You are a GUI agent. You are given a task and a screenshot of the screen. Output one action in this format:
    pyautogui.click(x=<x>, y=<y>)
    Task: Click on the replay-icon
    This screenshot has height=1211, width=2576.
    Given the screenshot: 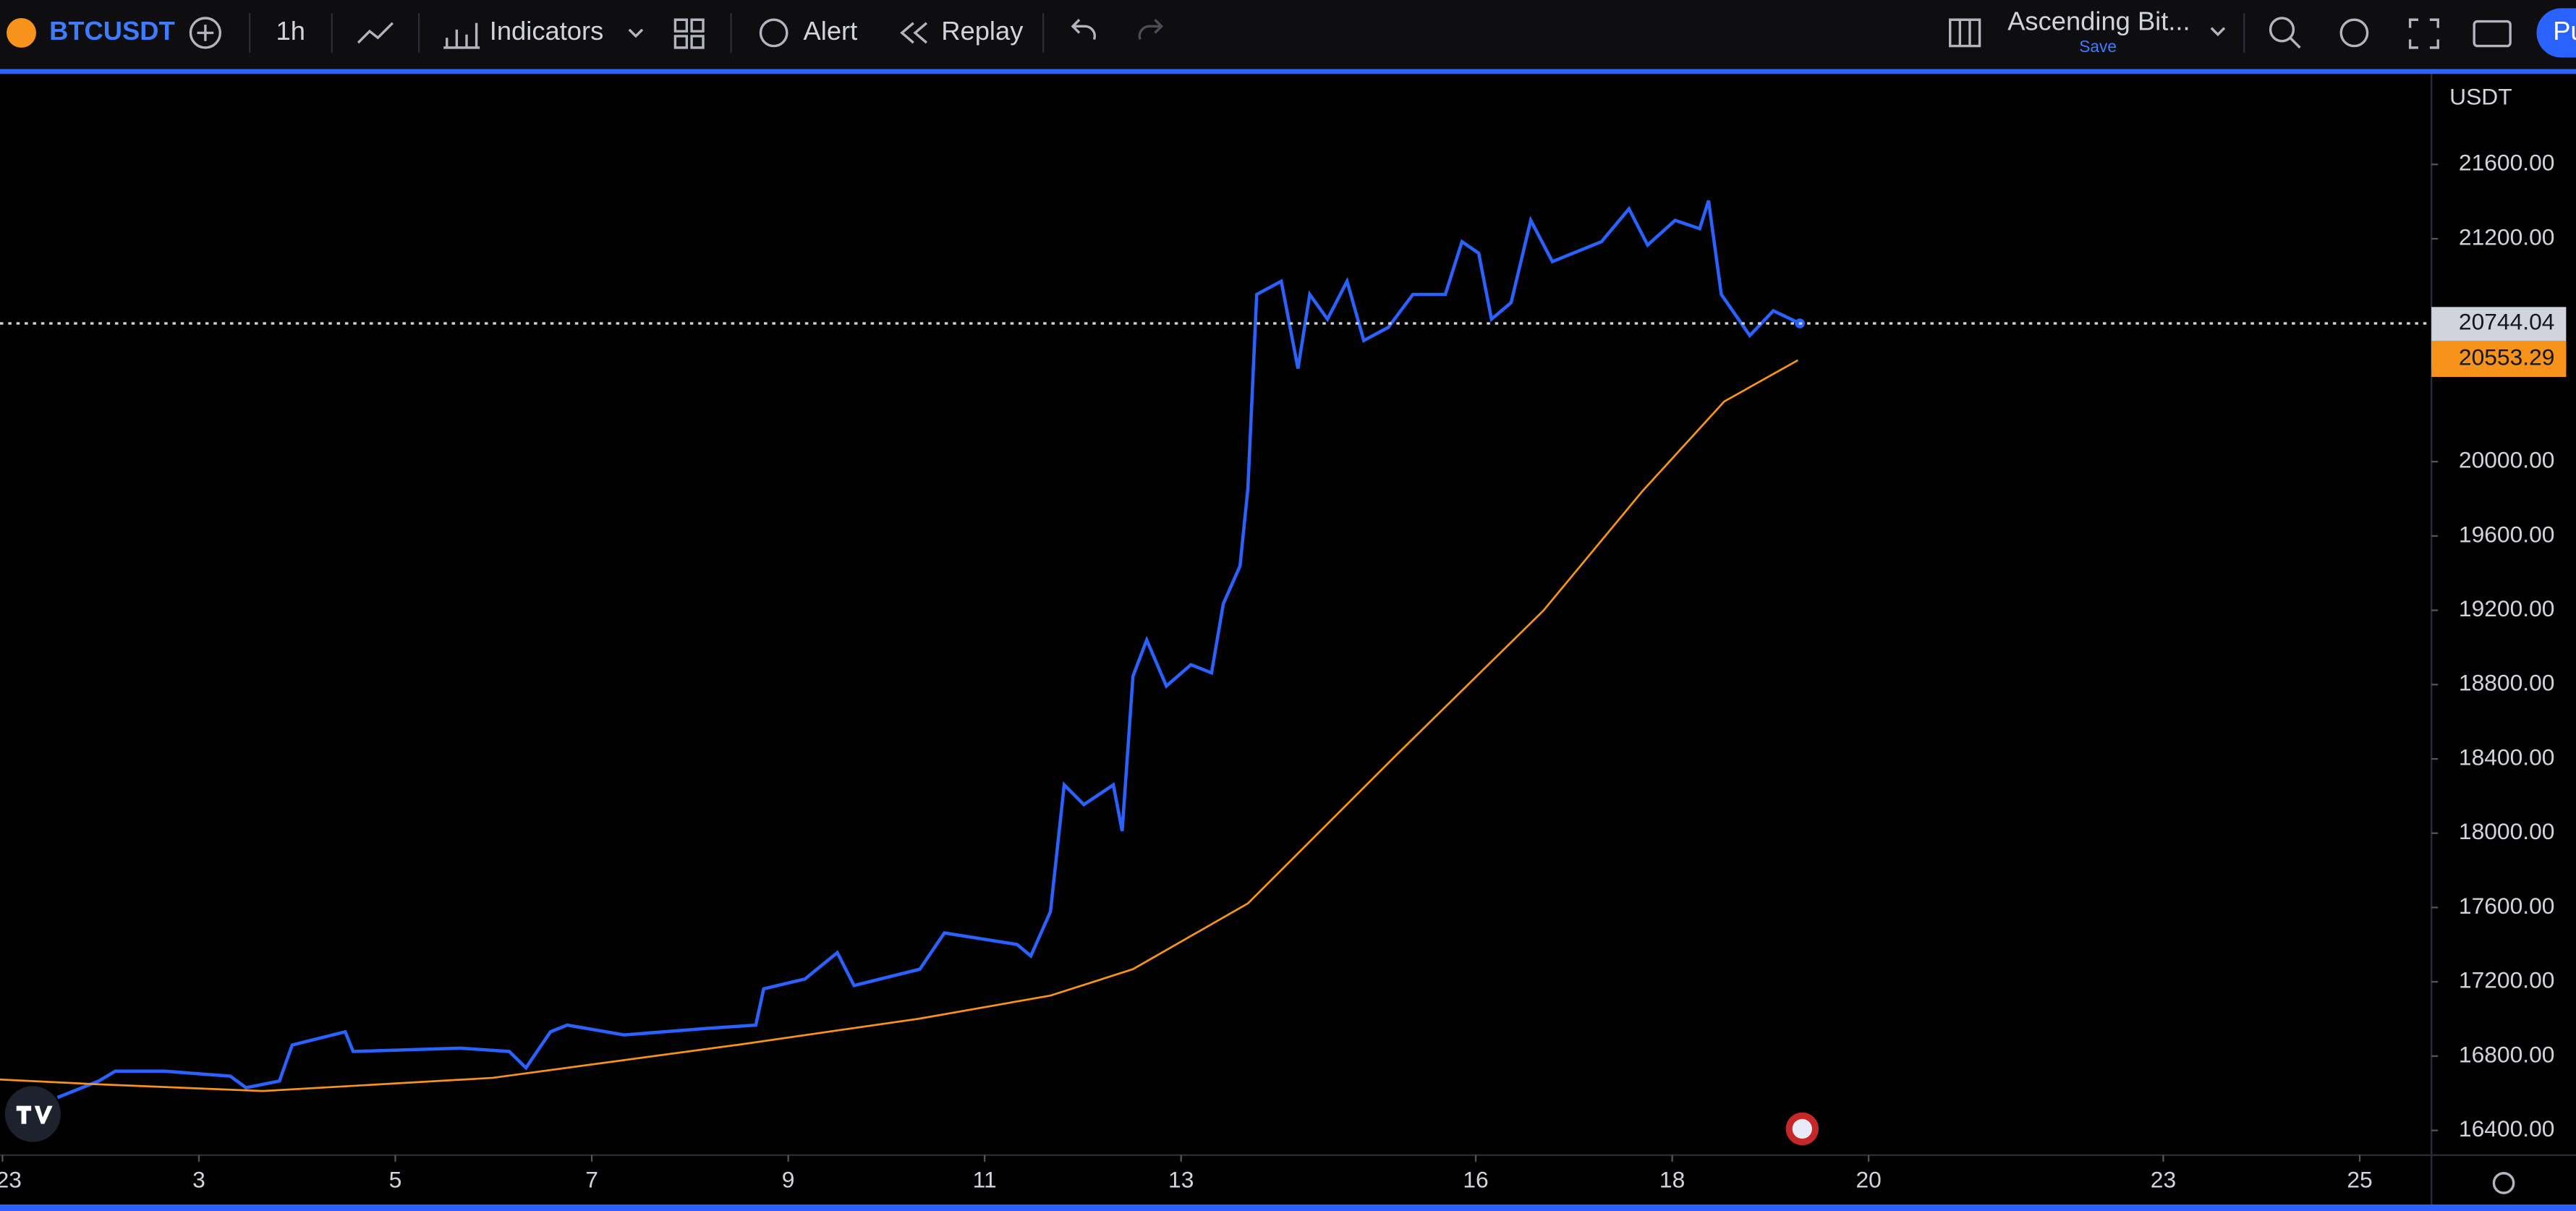 What is the action you would take?
    pyautogui.click(x=913, y=33)
    